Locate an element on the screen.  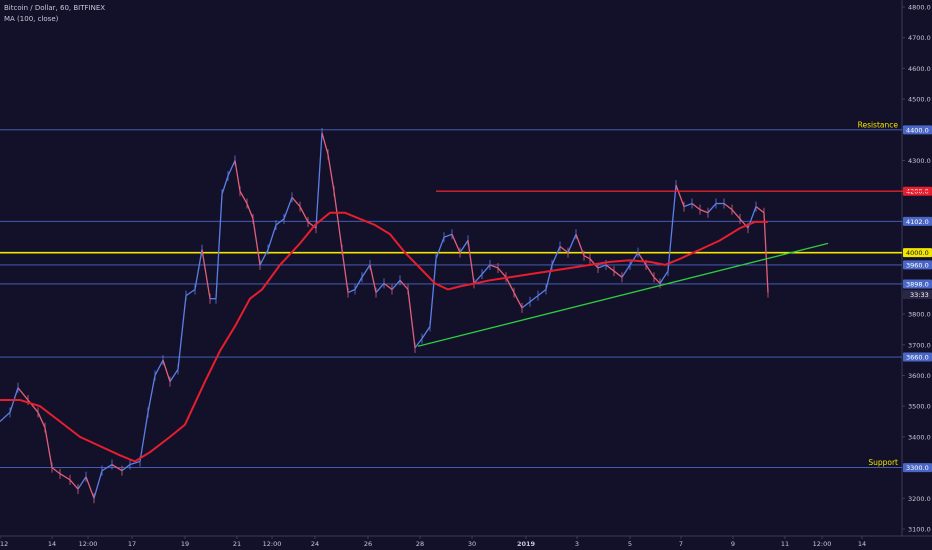
x-tick-label: 11 is located at coordinates (785, 544).